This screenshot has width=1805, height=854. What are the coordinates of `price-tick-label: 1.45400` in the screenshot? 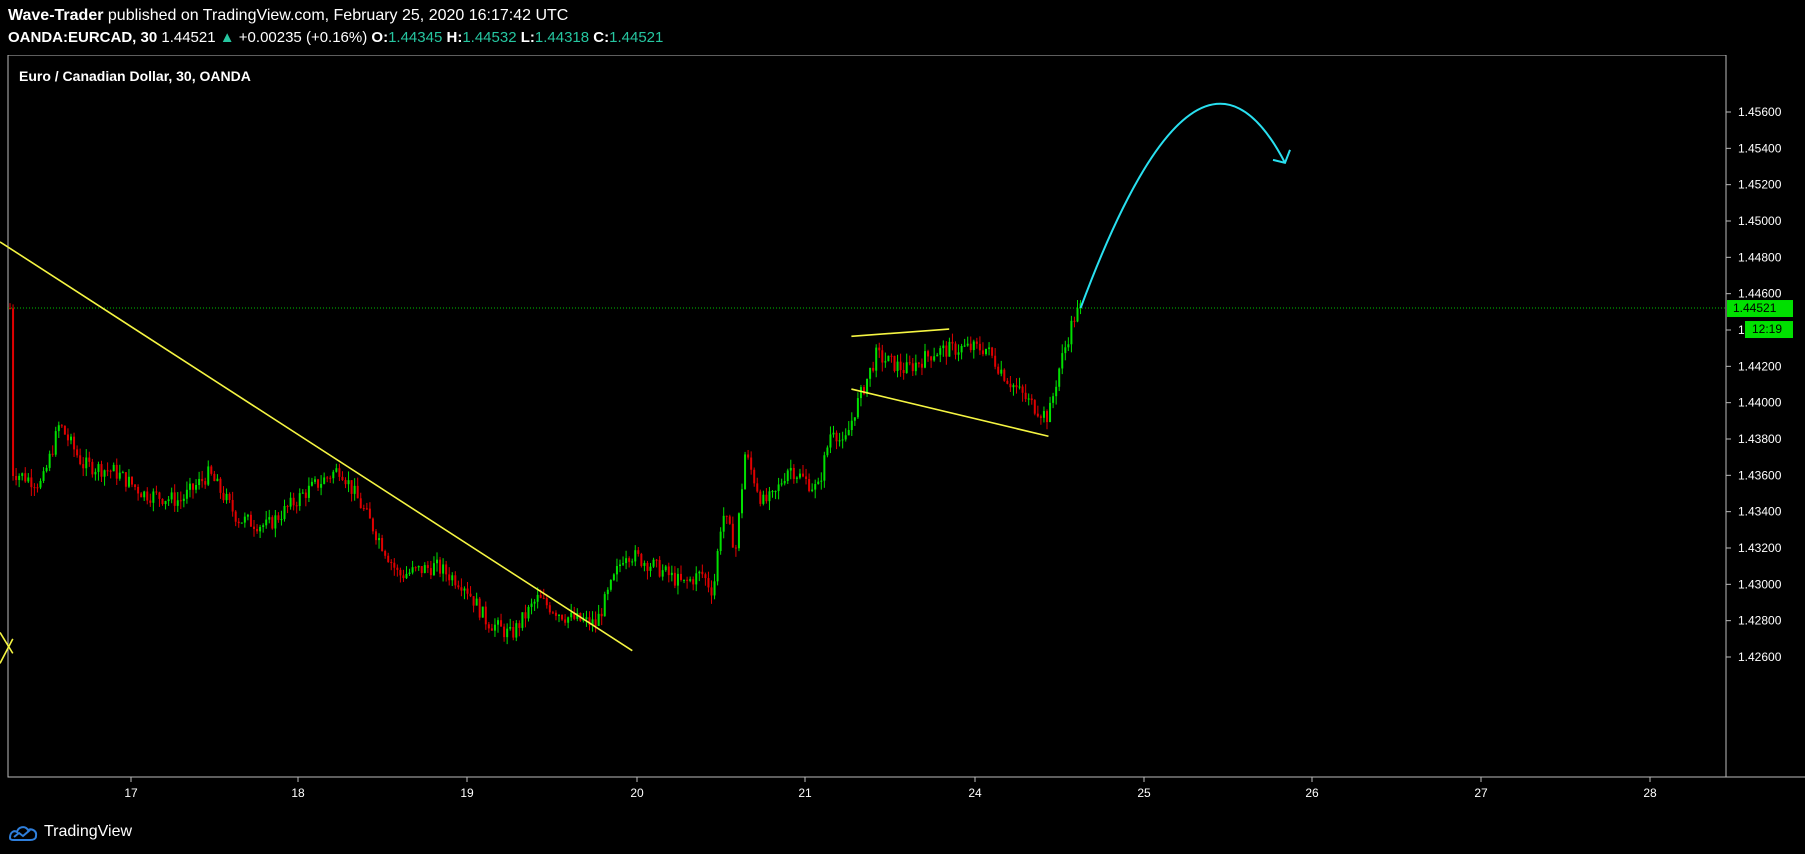 It's located at (1760, 148).